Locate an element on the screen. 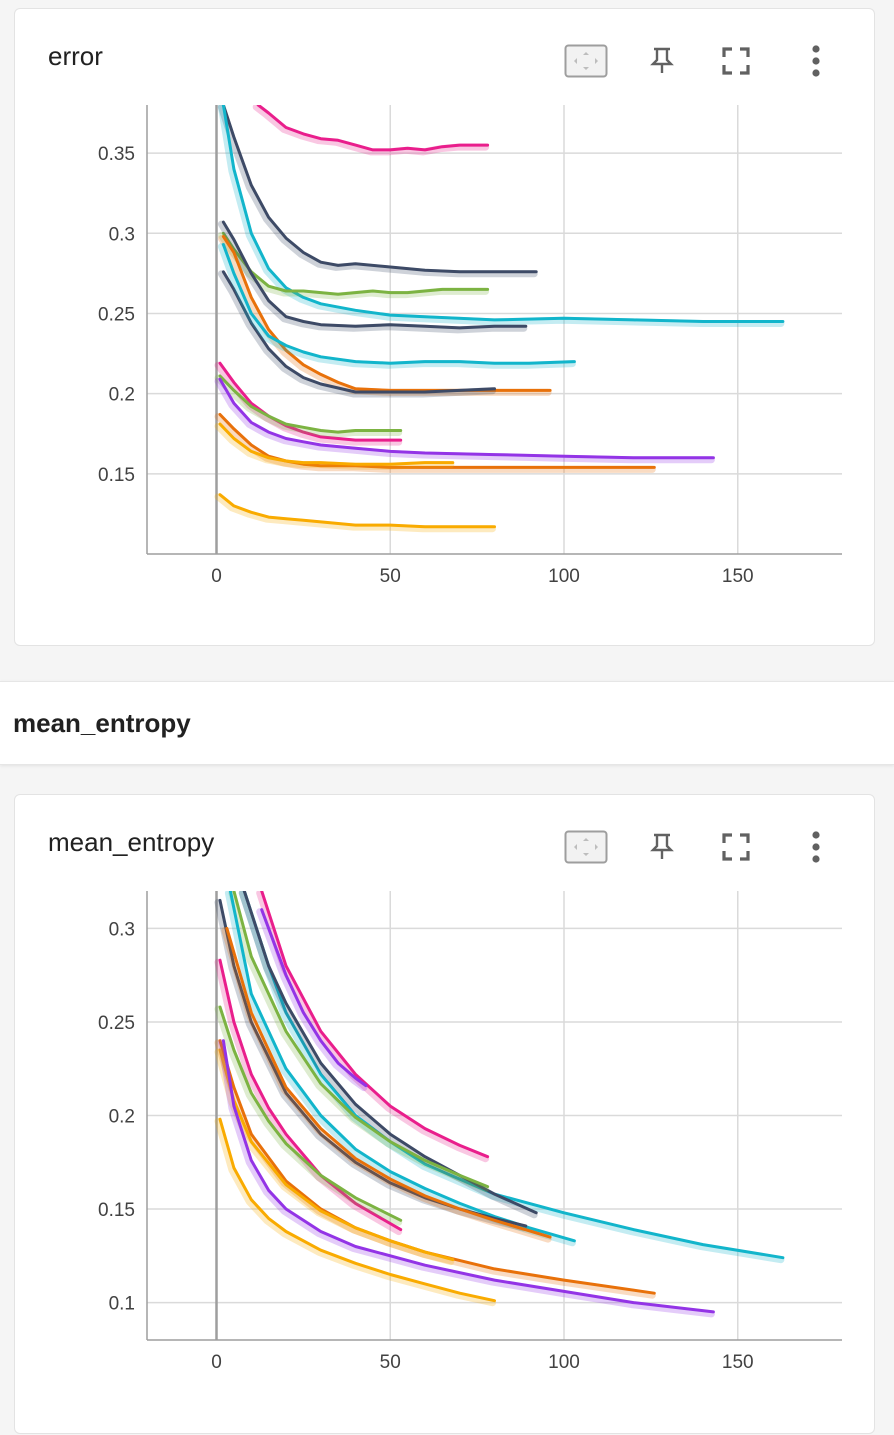  y-tick-label: 0.35 is located at coordinates (116, 154).